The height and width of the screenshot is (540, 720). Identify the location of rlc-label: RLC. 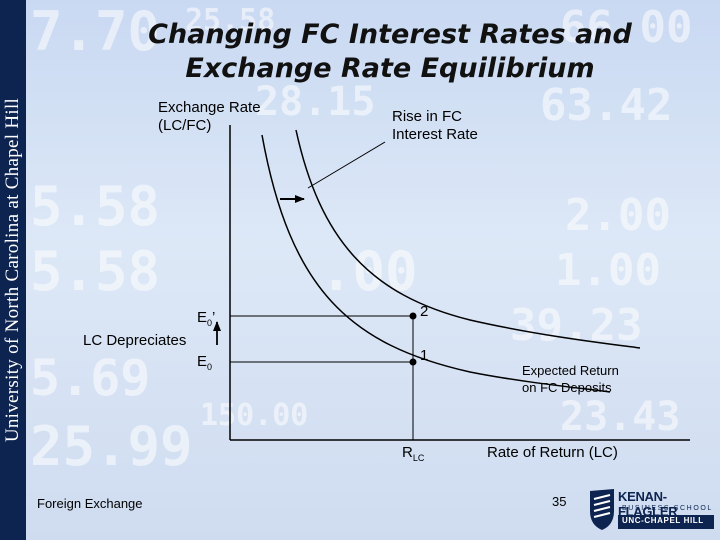
(413, 455).